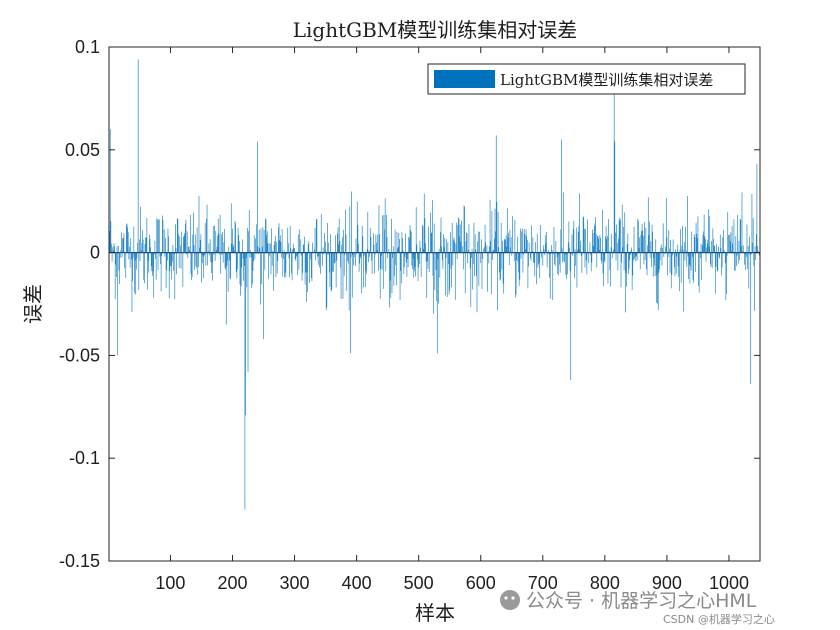  Describe the element at coordinates (513, 598) in the screenshot. I see `wechat-icon-eye-right` at that location.